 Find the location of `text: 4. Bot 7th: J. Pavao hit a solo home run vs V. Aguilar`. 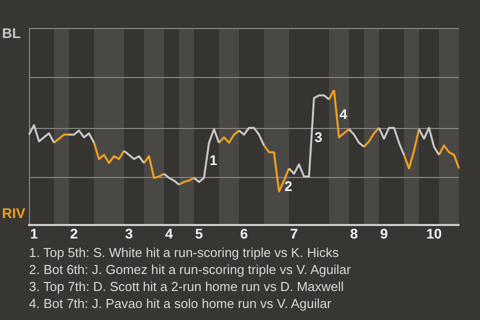

text: 4. Bot 7th: J. Pavao hit a solo home run vs V. Aguilar is located at coordinates (180, 303).